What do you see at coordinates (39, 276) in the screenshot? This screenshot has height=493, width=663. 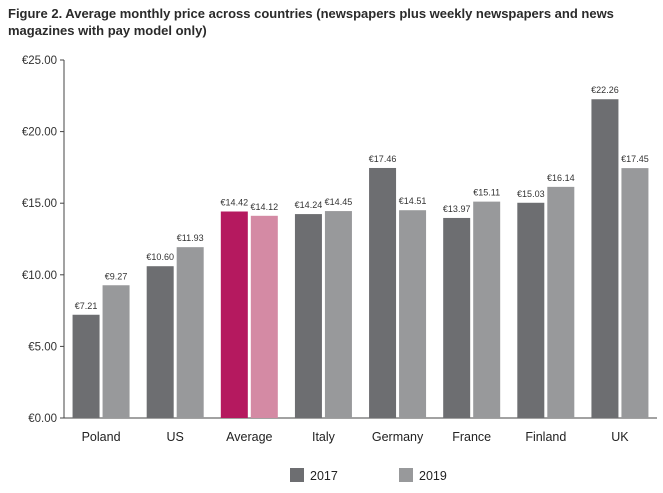 I see `y-tick-label: €10.00` at bounding box center [39, 276].